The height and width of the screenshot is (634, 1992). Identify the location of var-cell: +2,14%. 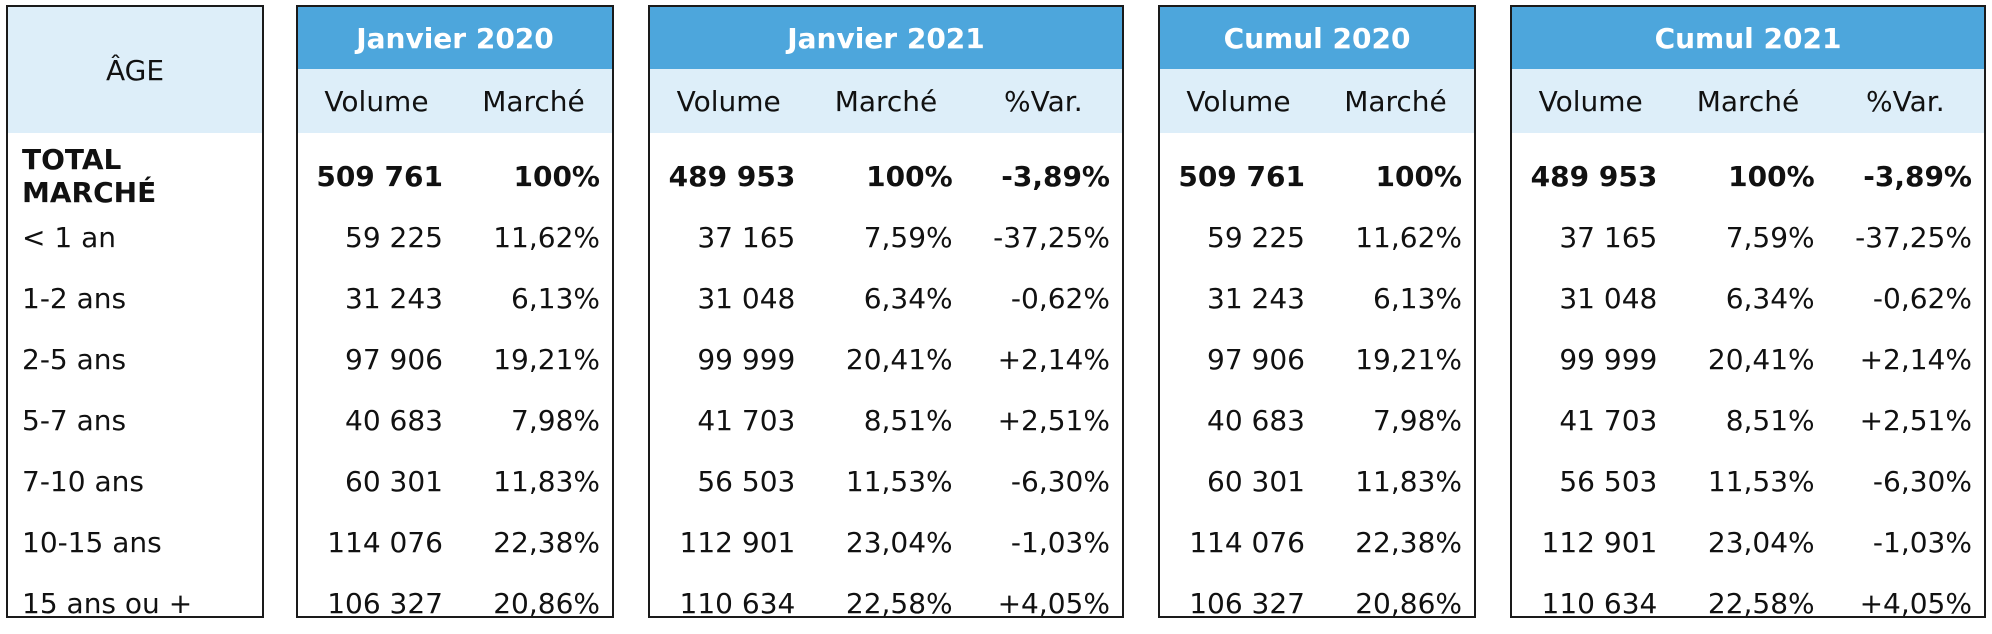
(1053, 359).